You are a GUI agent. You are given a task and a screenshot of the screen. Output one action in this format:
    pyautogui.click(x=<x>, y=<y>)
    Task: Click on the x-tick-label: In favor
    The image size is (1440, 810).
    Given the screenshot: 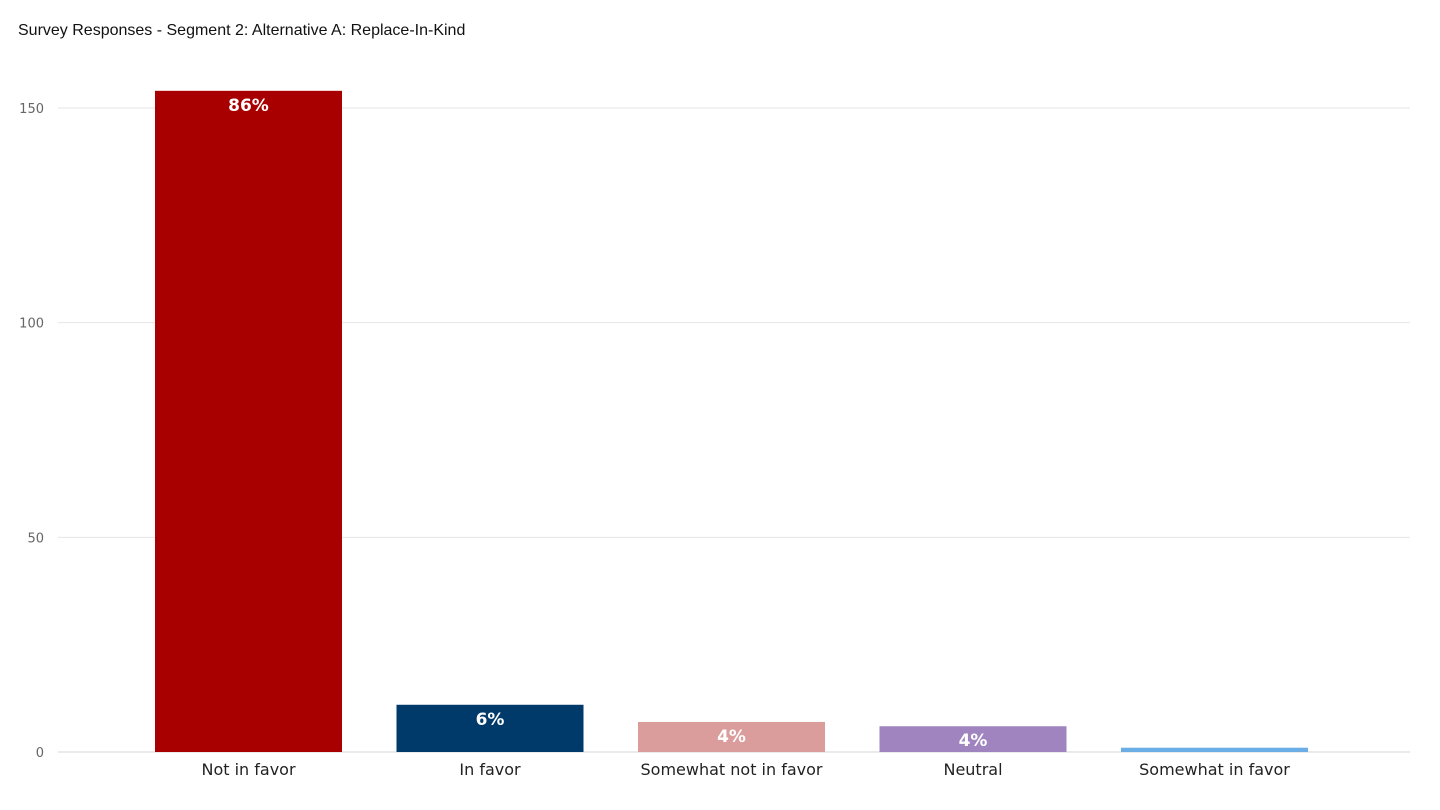 What is the action you would take?
    pyautogui.click(x=490, y=769)
    